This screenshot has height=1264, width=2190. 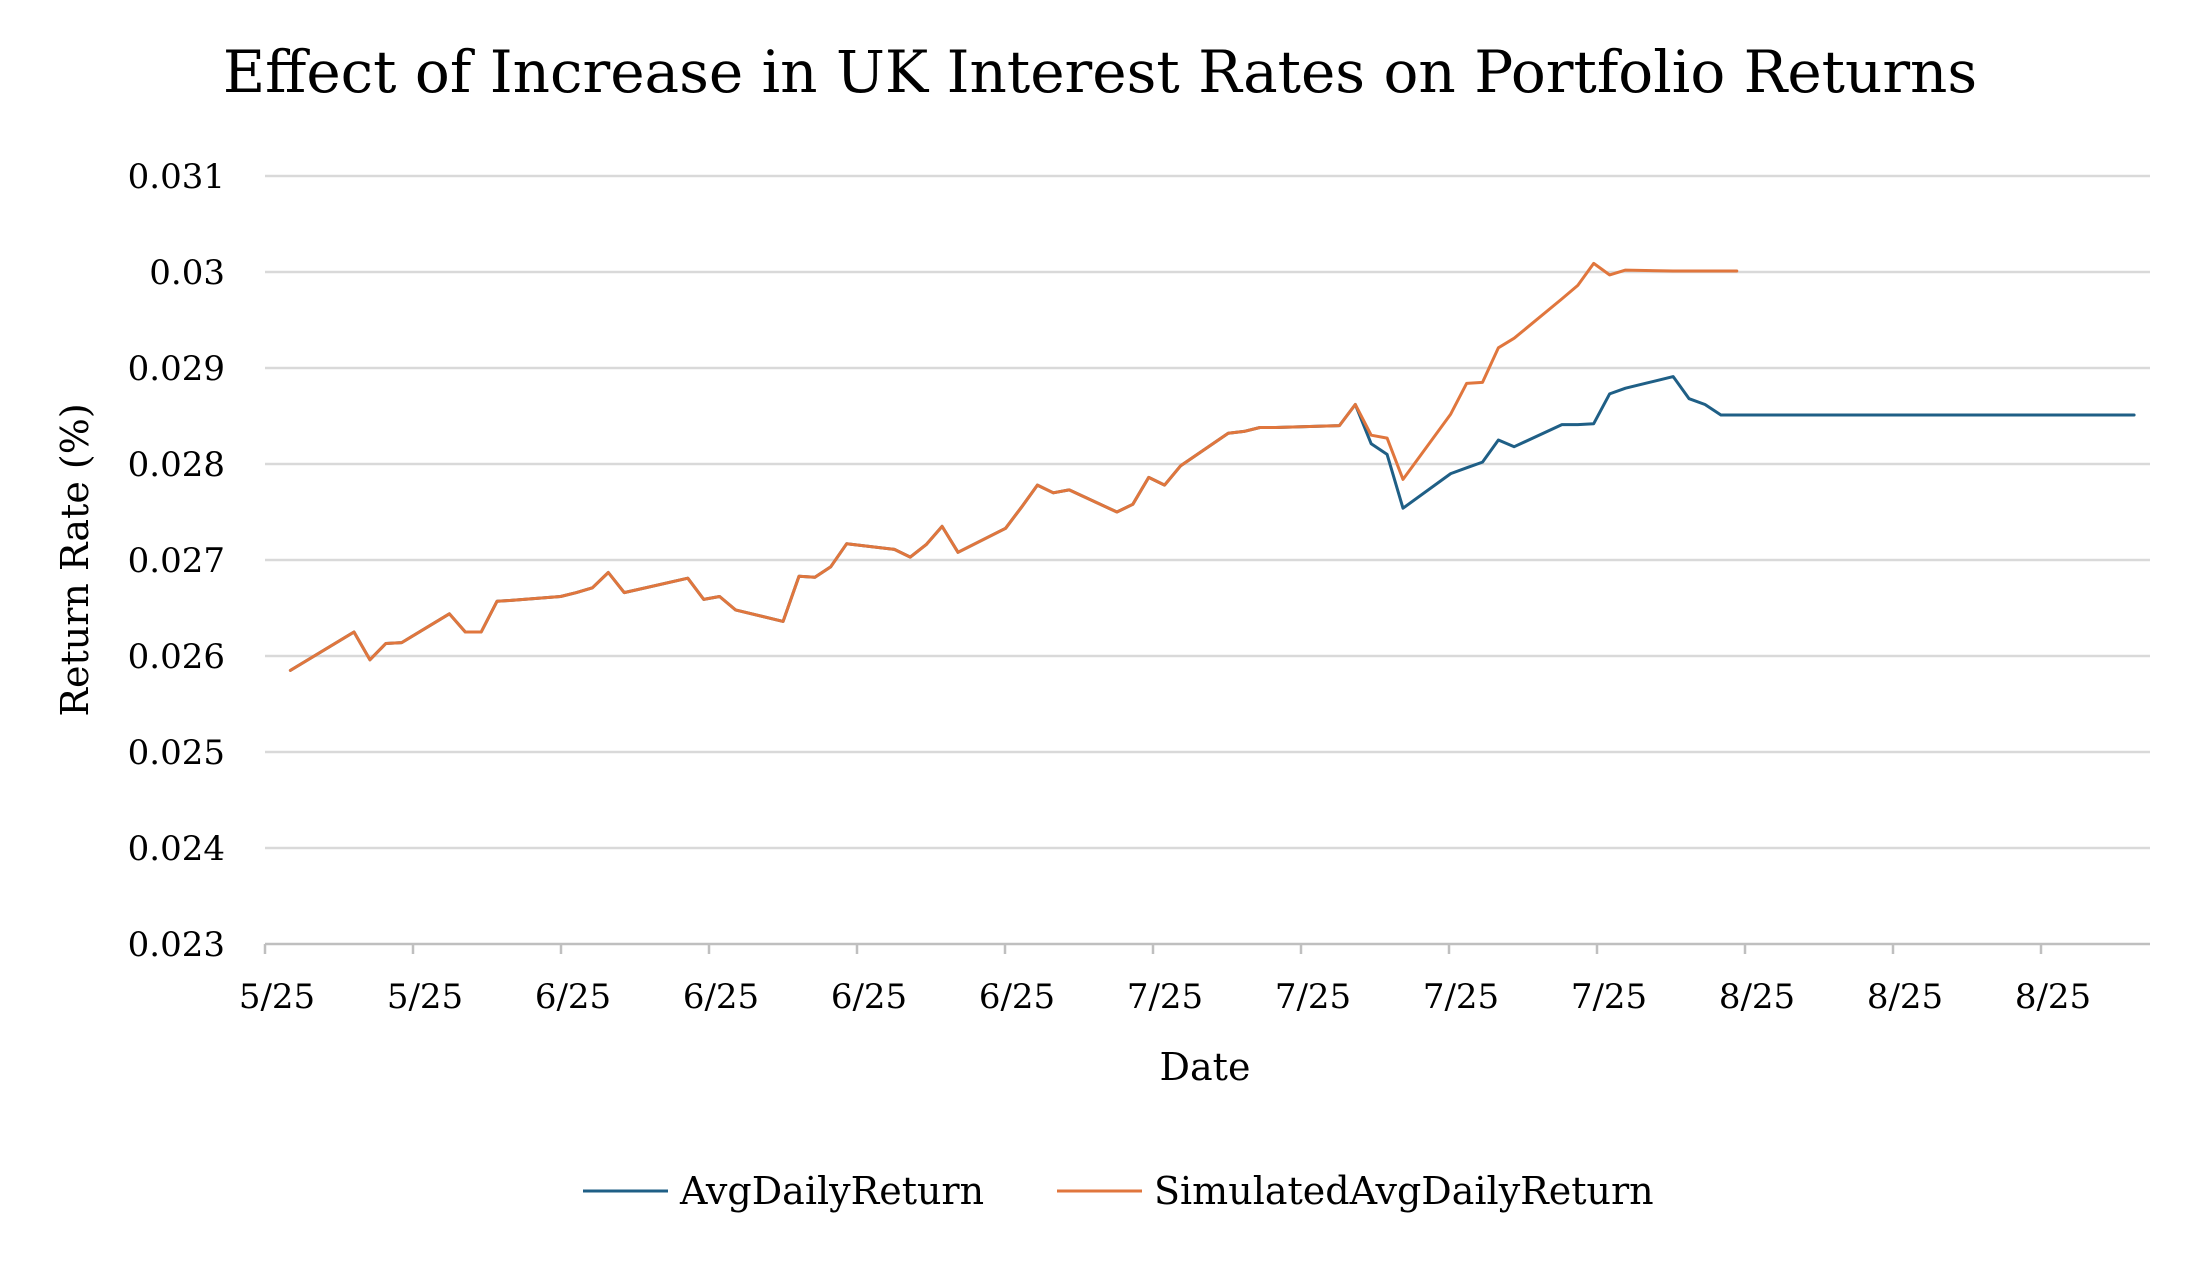 I want to click on y-tick-label: 0.031, so click(x=176, y=177).